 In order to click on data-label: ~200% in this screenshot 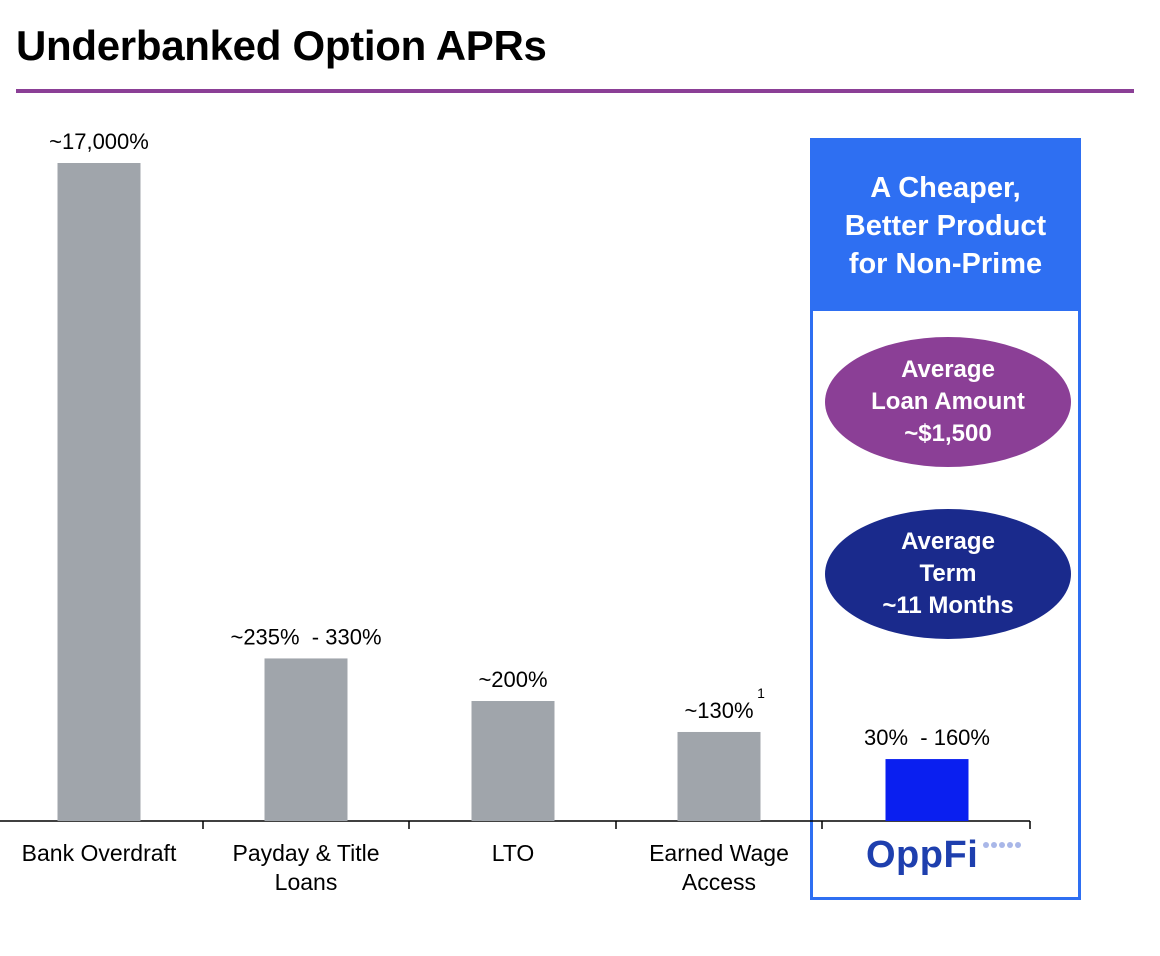, I will do `click(512, 679)`.